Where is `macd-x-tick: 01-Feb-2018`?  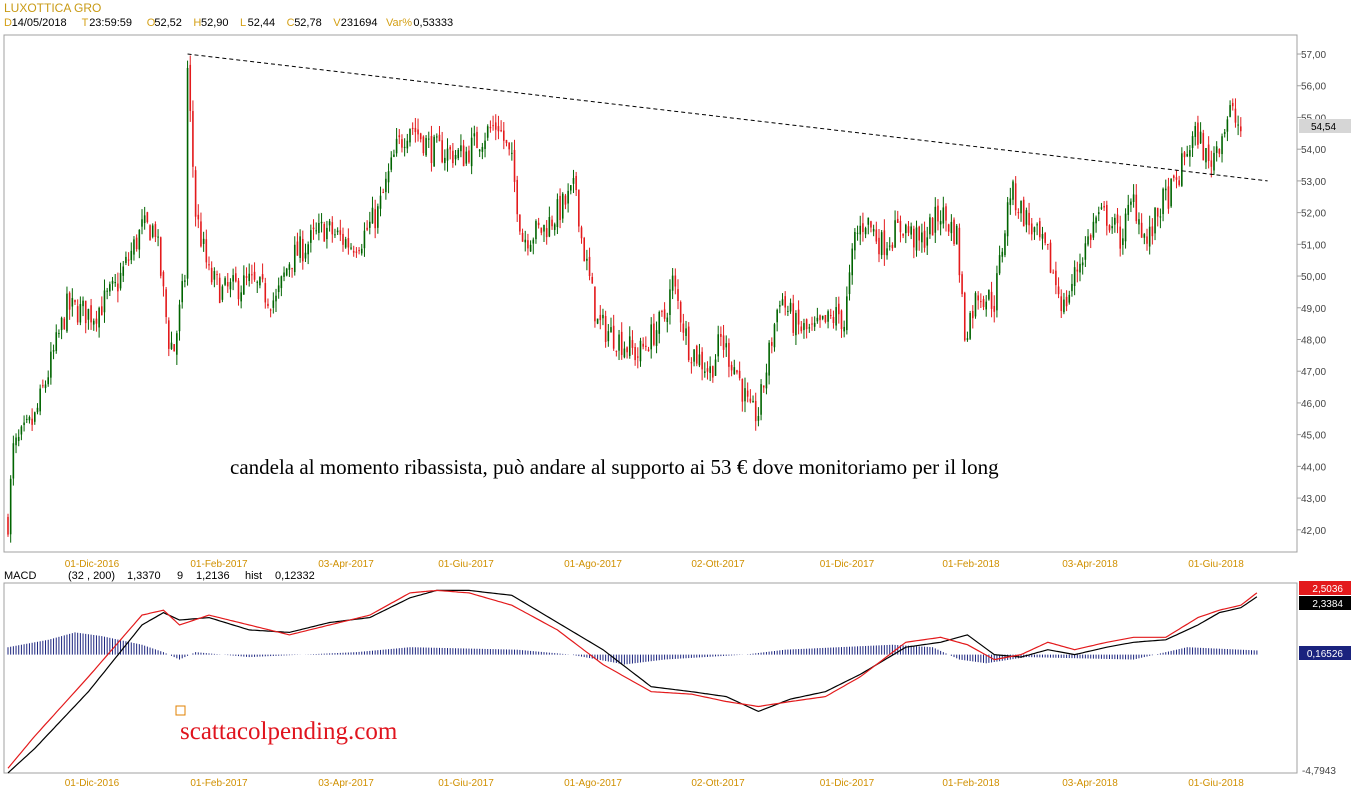
macd-x-tick: 01-Feb-2018 is located at coordinates (971, 783).